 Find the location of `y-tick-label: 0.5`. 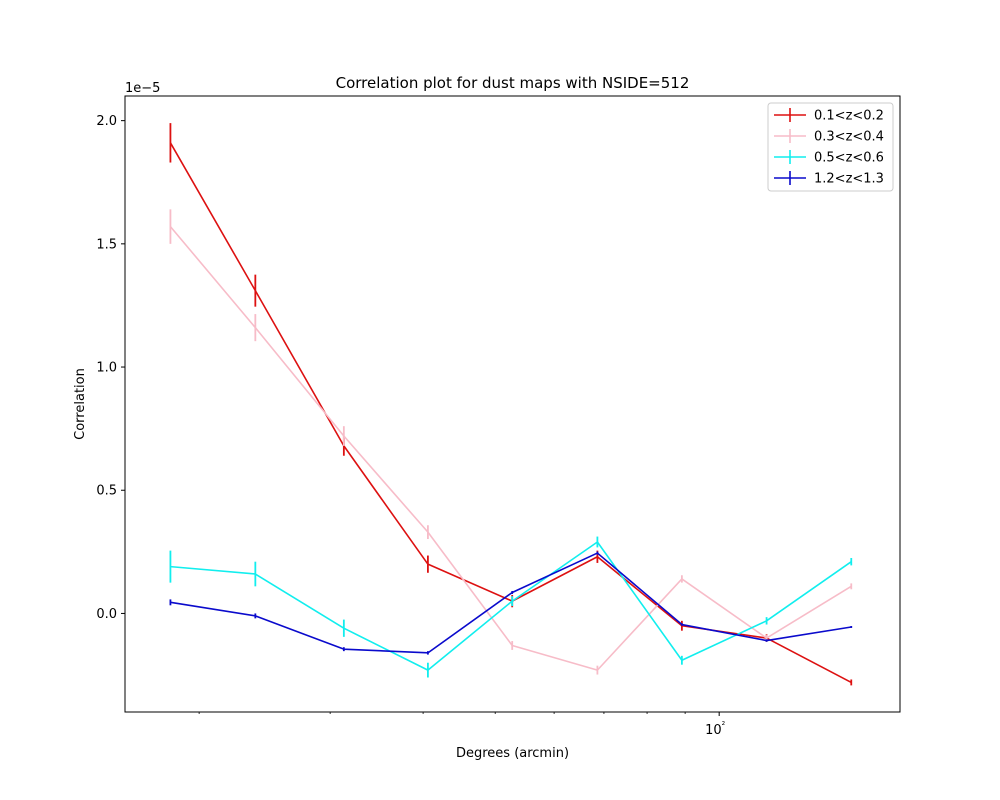

y-tick-label: 0.5 is located at coordinates (106, 491).